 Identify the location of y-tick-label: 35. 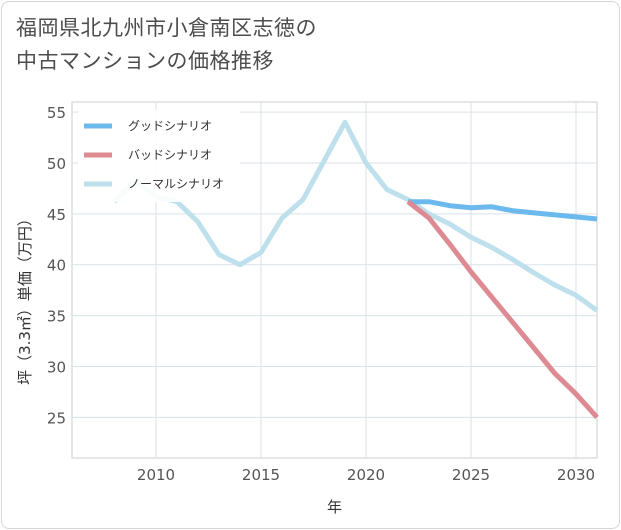
(56, 317).